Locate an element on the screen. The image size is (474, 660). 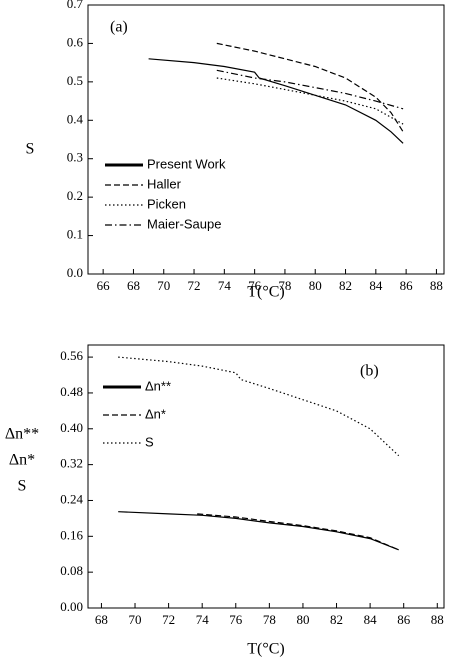
y-tick-label: 0.5 is located at coordinates (75, 80).